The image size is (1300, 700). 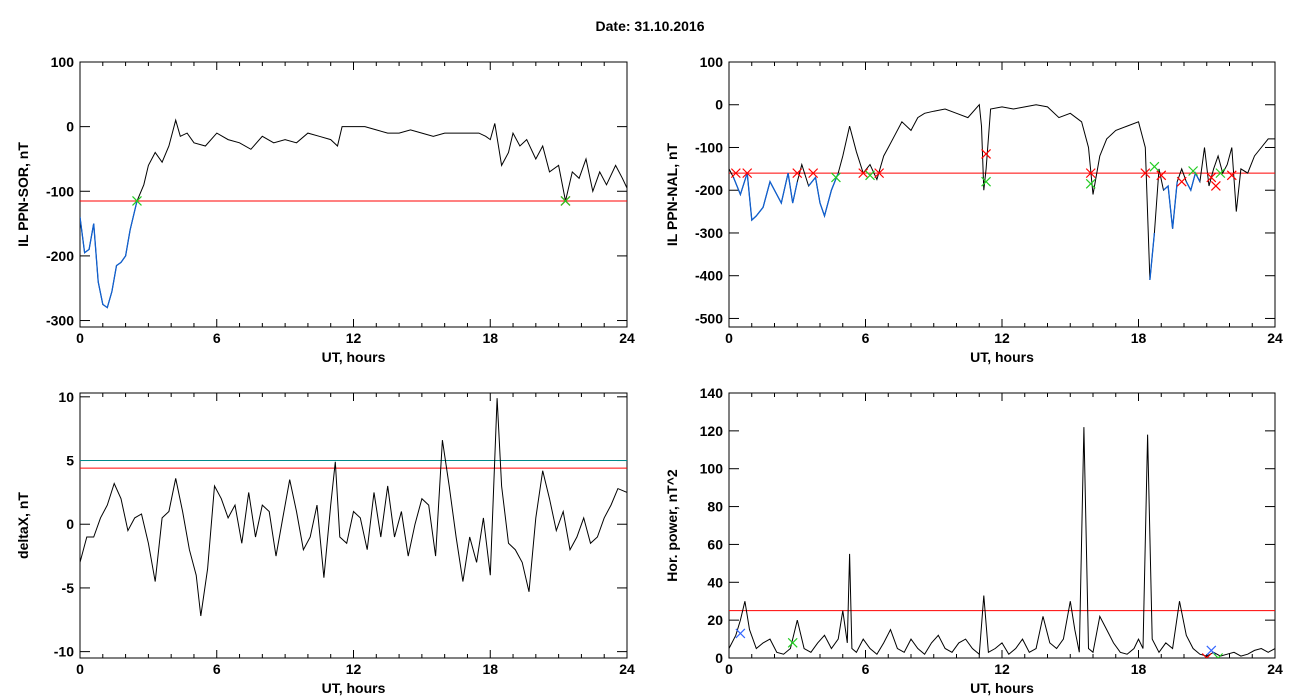 I want to click on y-tick-label: 20, so click(x=715, y=620).